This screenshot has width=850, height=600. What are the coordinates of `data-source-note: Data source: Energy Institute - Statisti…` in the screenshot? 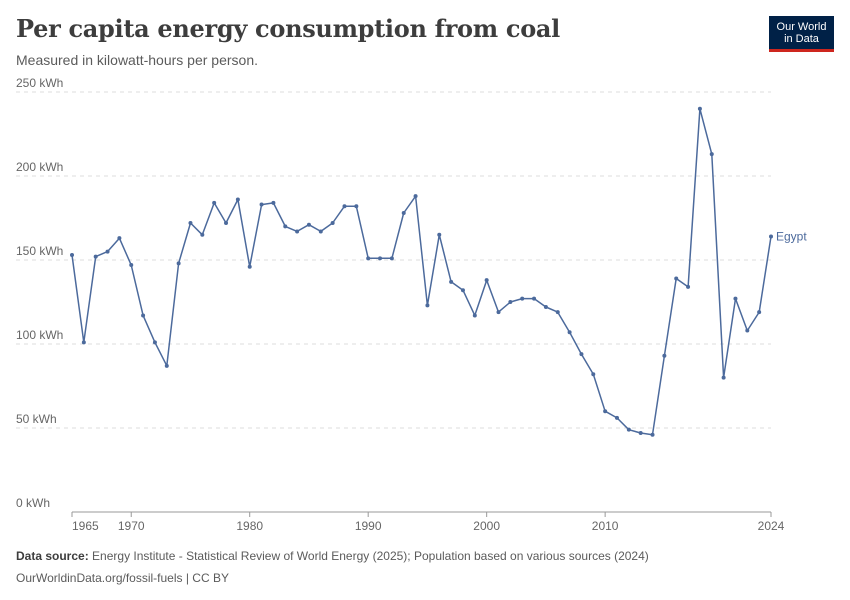 It's located at (332, 556).